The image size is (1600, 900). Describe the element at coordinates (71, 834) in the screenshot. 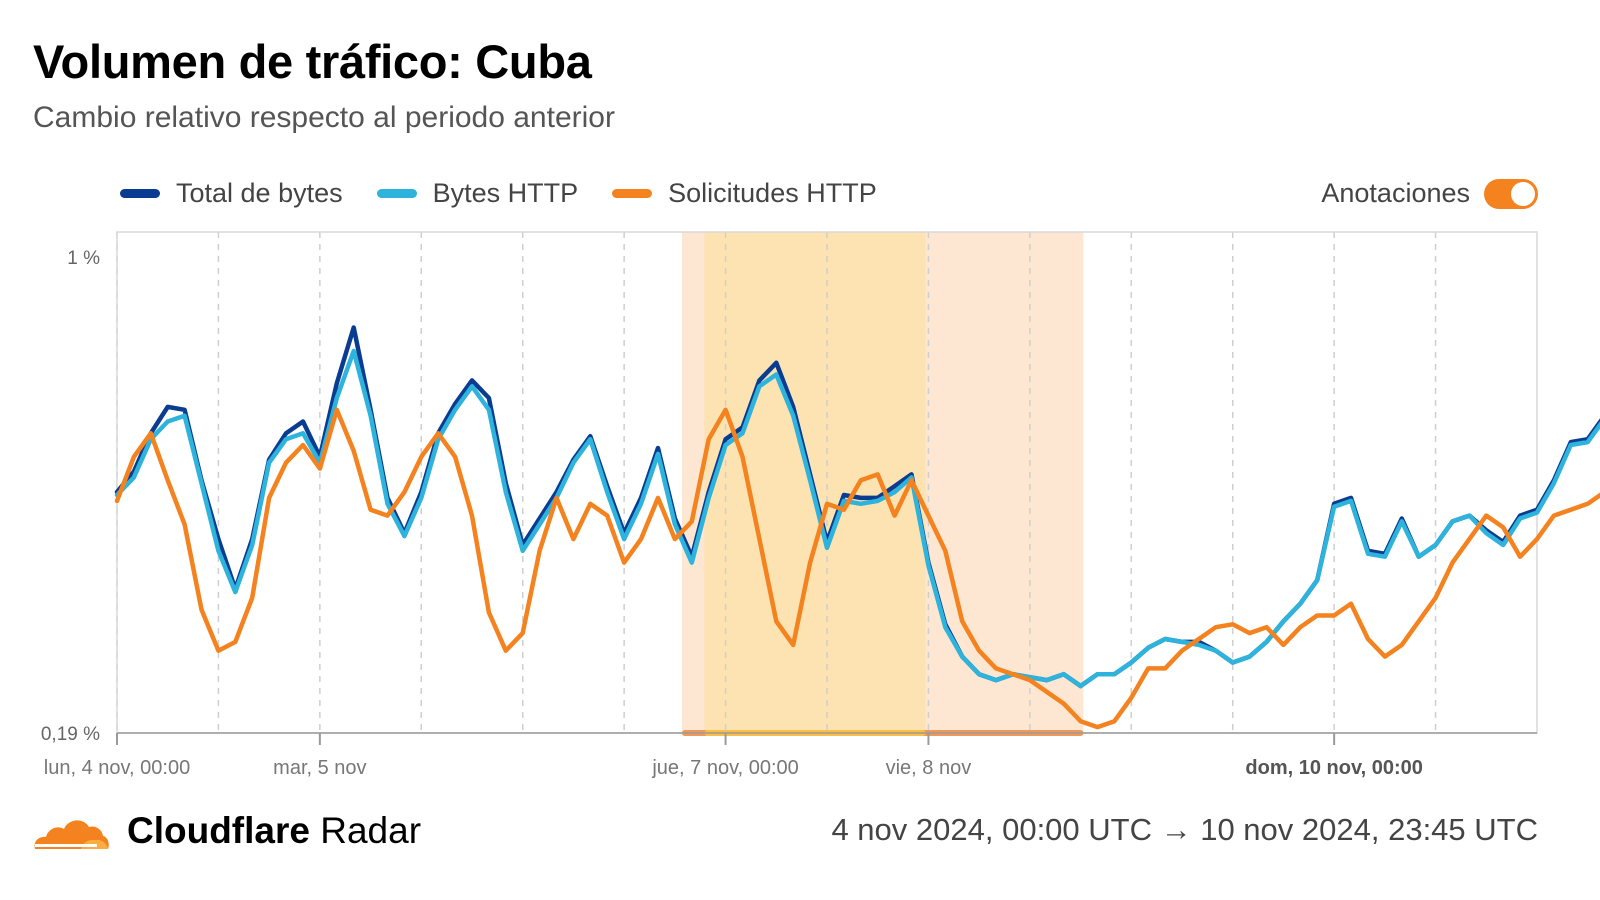

I see `cloud-icon` at that location.